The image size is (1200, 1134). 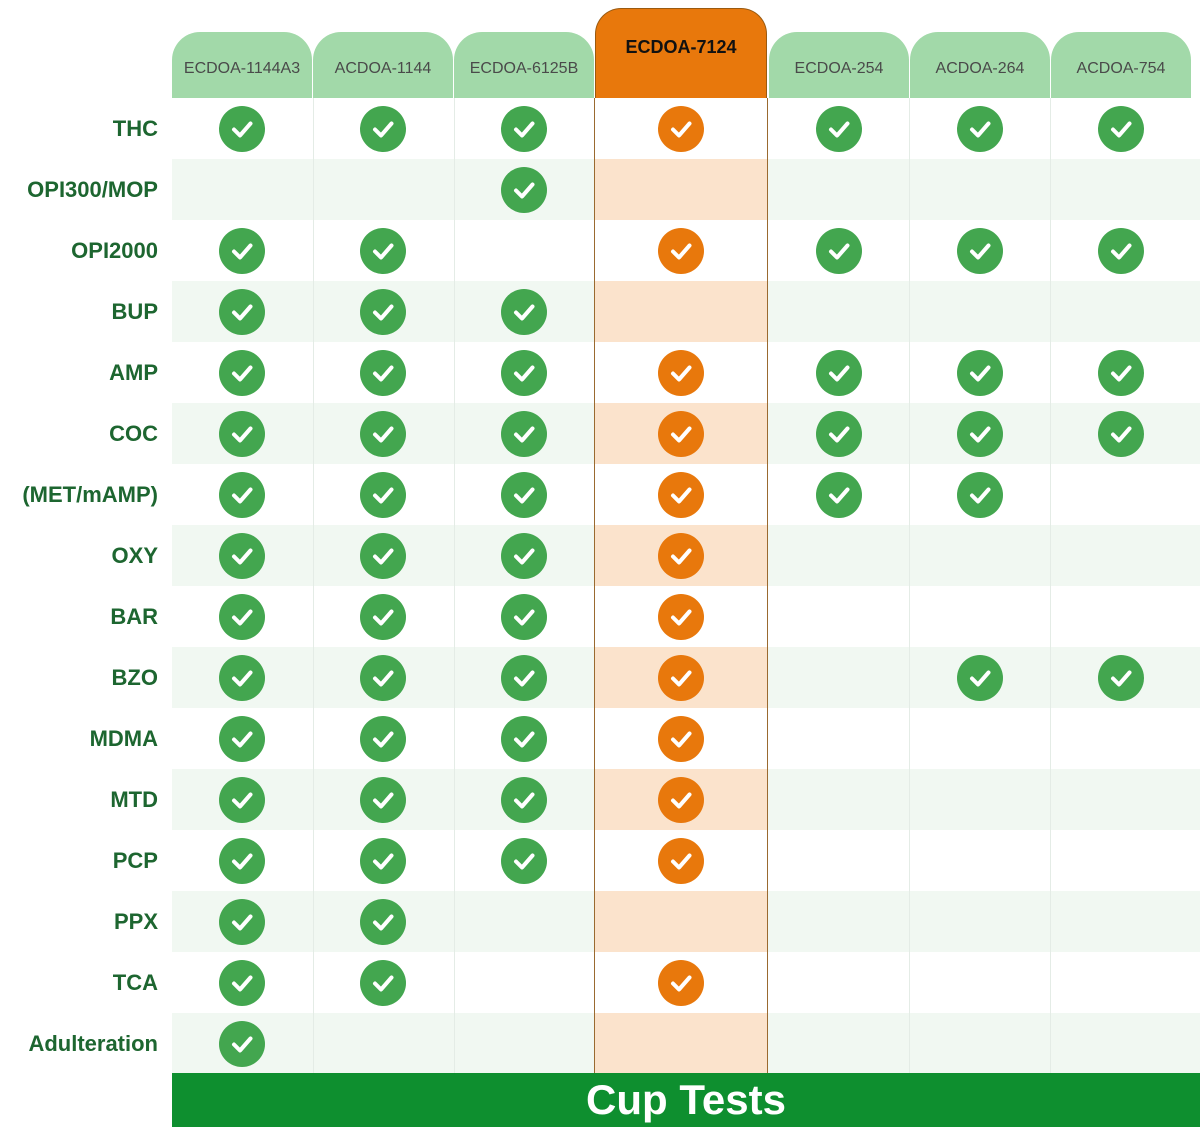 I want to click on row-label: MDMA, so click(x=123, y=738).